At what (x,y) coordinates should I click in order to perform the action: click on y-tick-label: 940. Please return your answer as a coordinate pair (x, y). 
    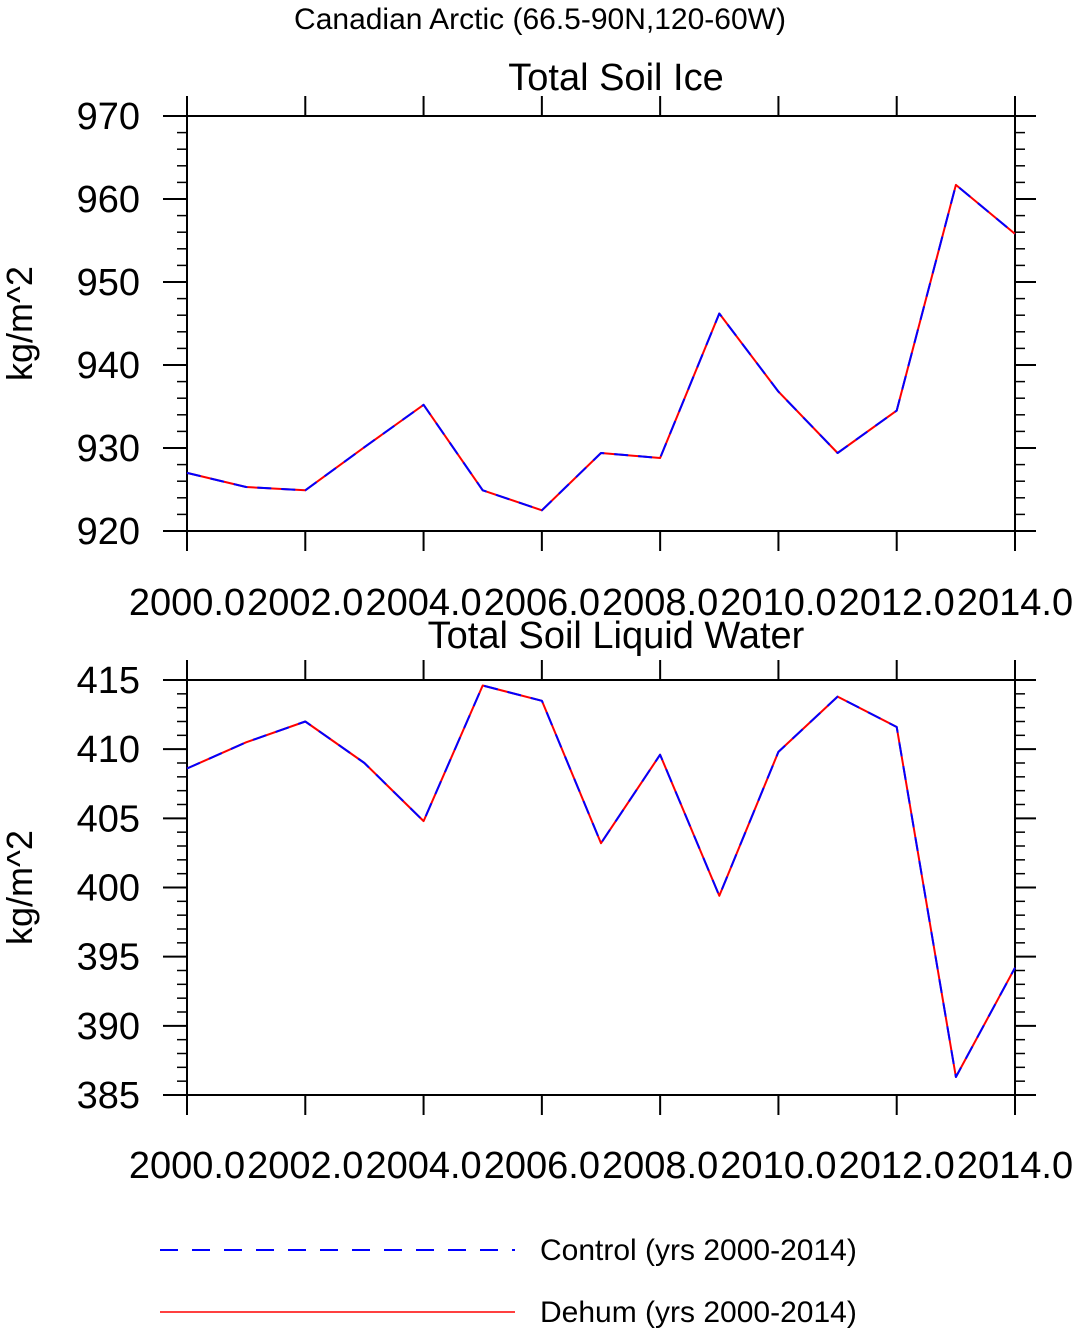
    Looking at the image, I should click on (108, 366).